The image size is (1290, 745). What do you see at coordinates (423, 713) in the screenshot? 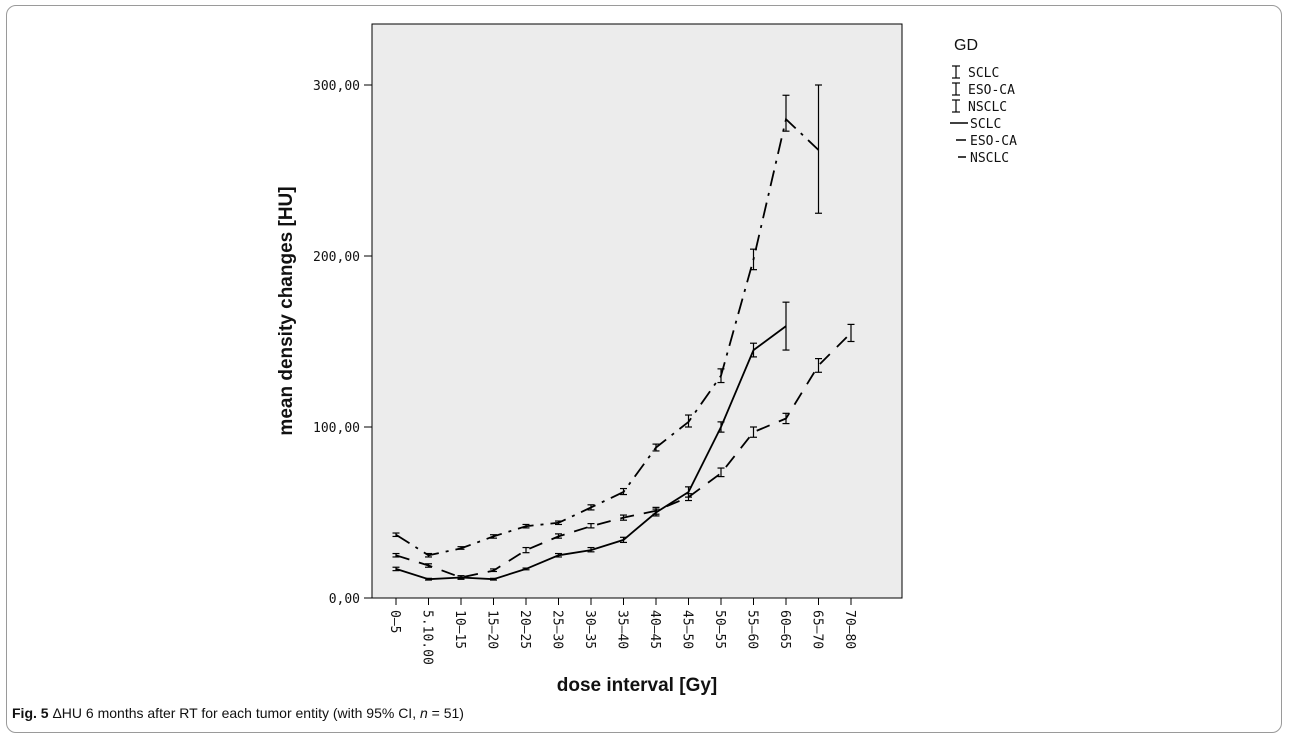
I see `caption-n-symbol: n` at bounding box center [423, 713].